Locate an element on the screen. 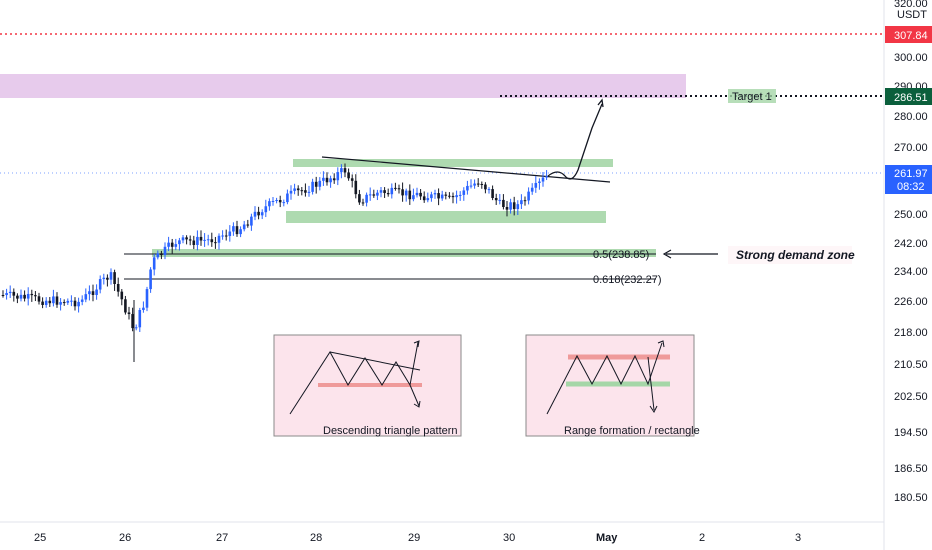 This screenshot has width=932, height=550. x-tick-27: 27 is located at coordinates (222, 538).